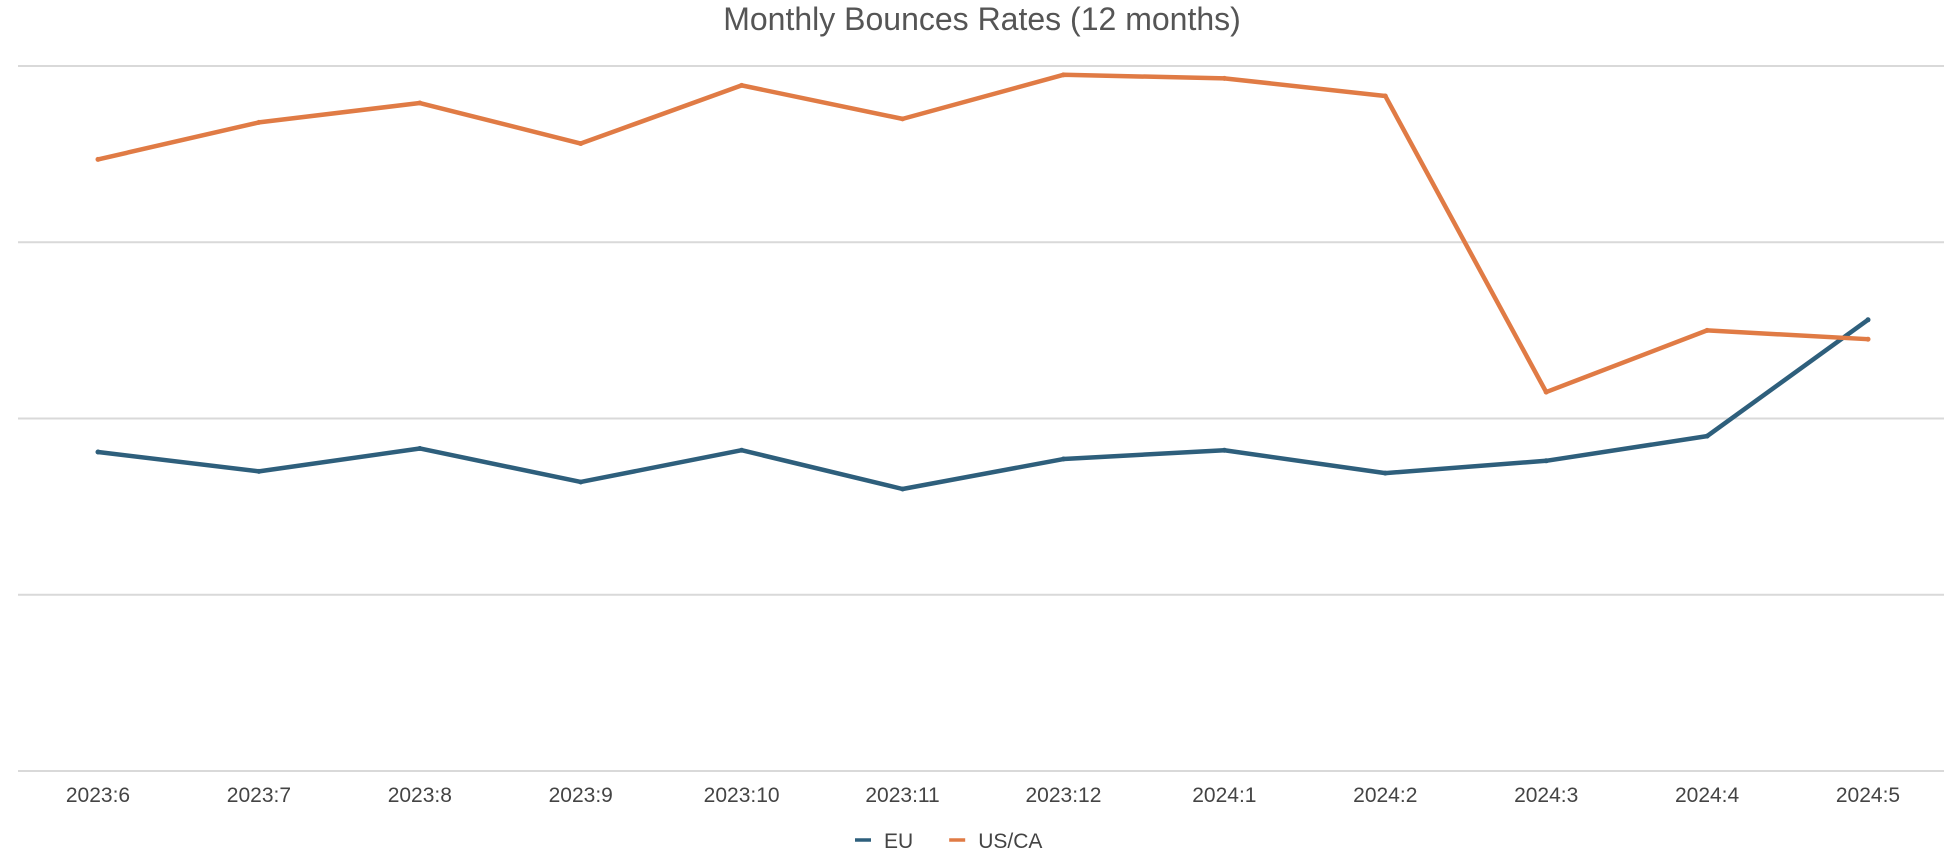 The image size is (1944, 852). What do you see at coordinates (948, 841) in the screenshot?
I see `legend: EU US/CA` at bounding box center [948, 841].